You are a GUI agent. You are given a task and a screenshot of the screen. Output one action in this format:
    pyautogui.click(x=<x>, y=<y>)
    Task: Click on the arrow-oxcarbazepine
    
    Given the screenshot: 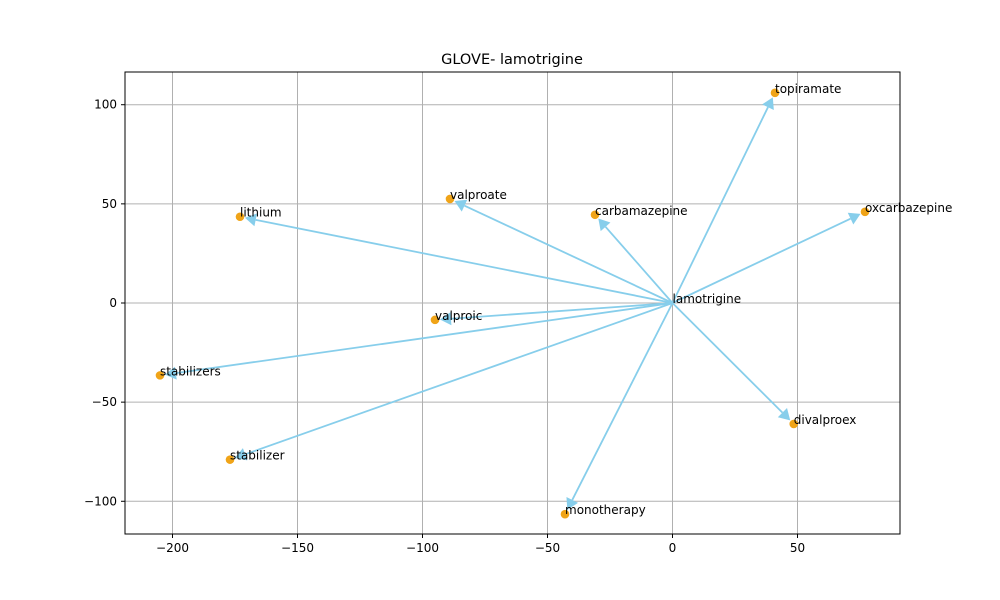 What is the action you would take?
    pyautogui.click(x=761, y=260)
    